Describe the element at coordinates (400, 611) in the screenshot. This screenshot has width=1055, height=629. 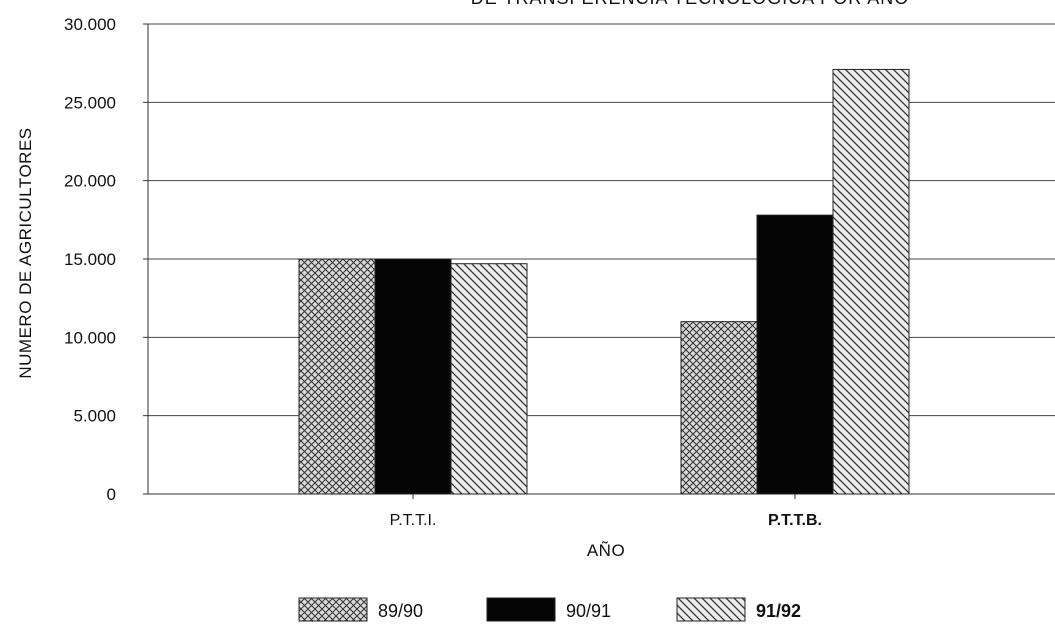
I see `legend-label: 89/90` at that location.